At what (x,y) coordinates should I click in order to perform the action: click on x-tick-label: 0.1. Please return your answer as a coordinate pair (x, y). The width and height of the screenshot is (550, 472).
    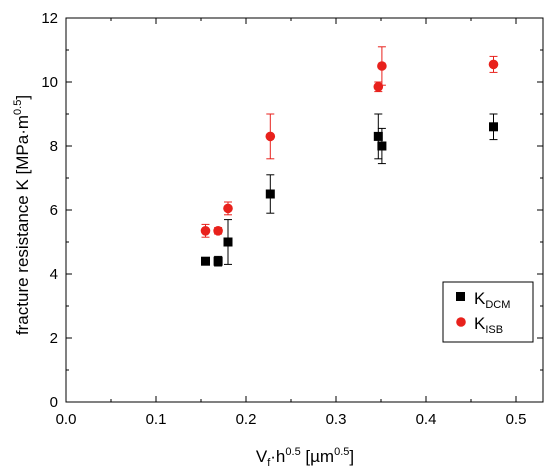
    Looking at the image, I should click on (156, 419).